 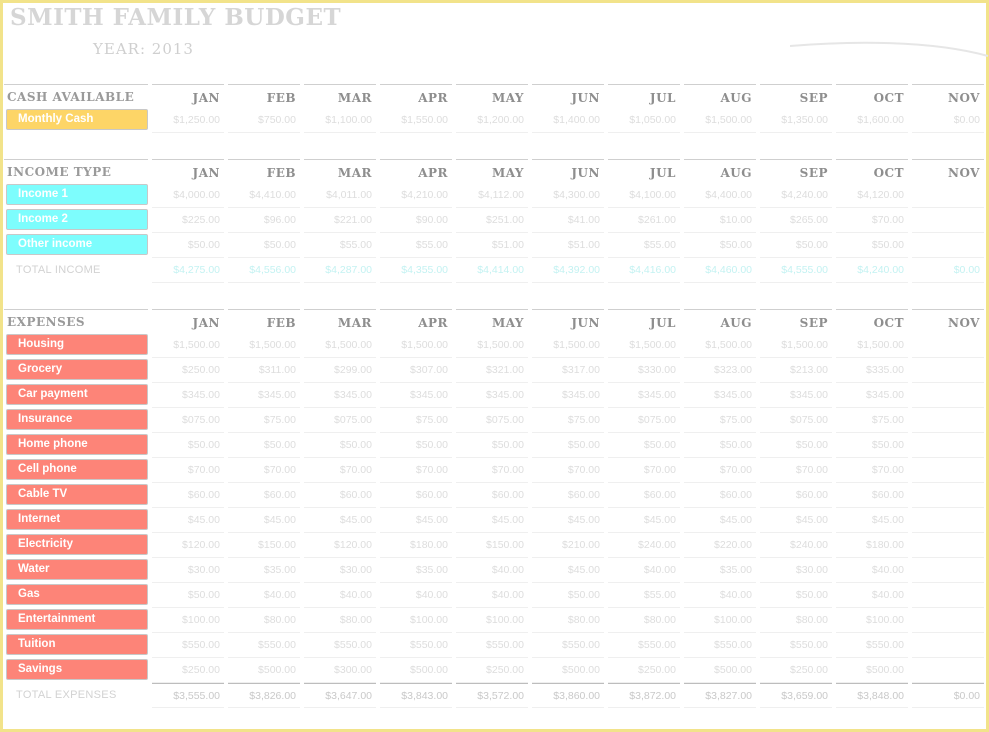 I want to click on amount-cell: $1,600.00, so click(x=872, y=120).